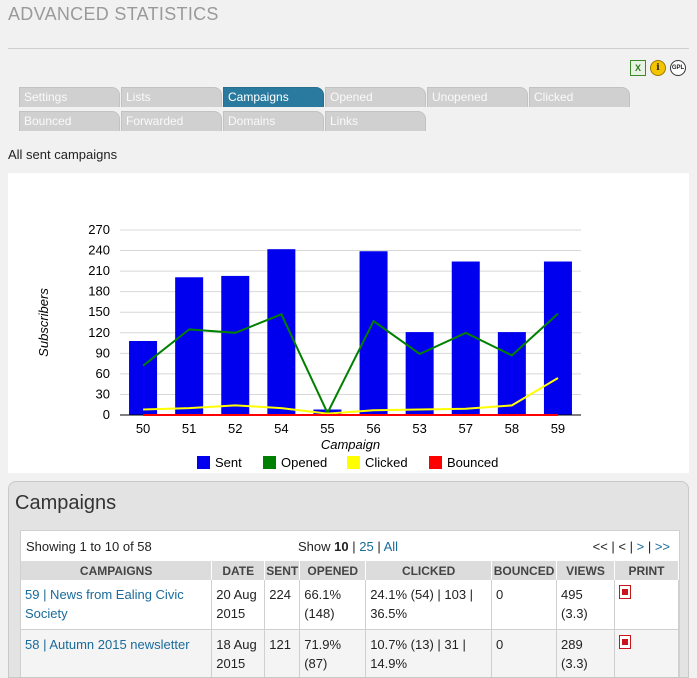 Image resolution: width=697 pixels, height=678 pixels. Describe the element at coordinates (512, 428) in the screenshot. I see `x-tick-label: 58` at that location.